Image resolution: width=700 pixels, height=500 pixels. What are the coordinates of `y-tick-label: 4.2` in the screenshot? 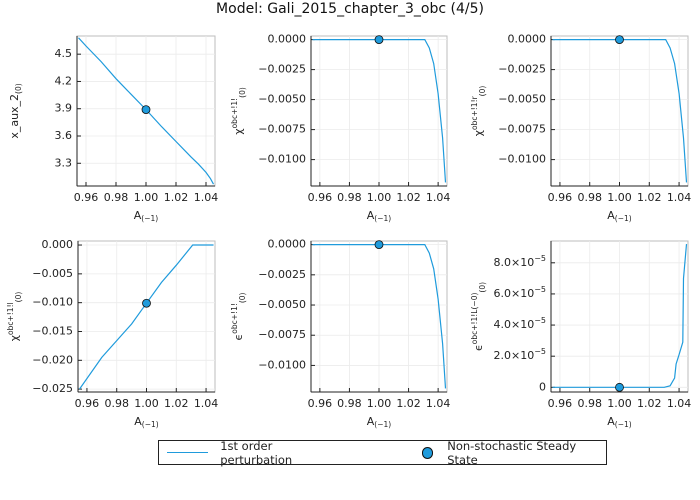 It's located at (64, 80).